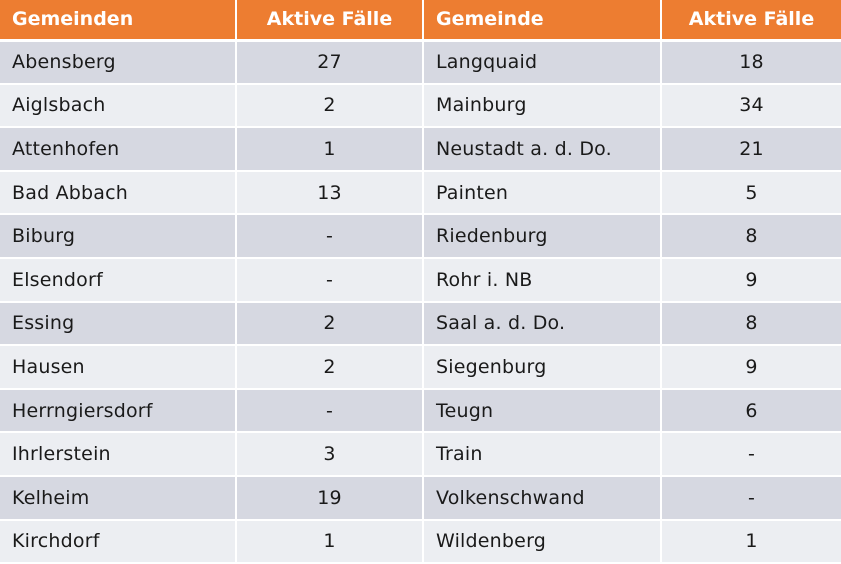 The image size is (841, 564). Describe the element at coordinates (751, 62) in the screenshot. I see `active-cases-cell: 18` at that location.